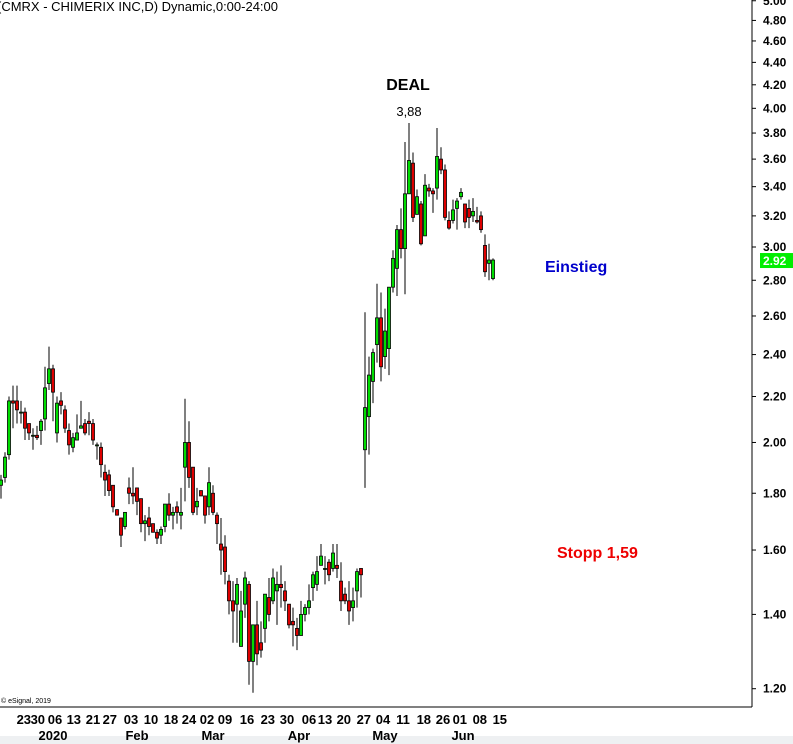  What do you see at coordinates (775, 187) in the screenshot?
I see `y-tick-label: 3.40` at bounding box center [775, 187].